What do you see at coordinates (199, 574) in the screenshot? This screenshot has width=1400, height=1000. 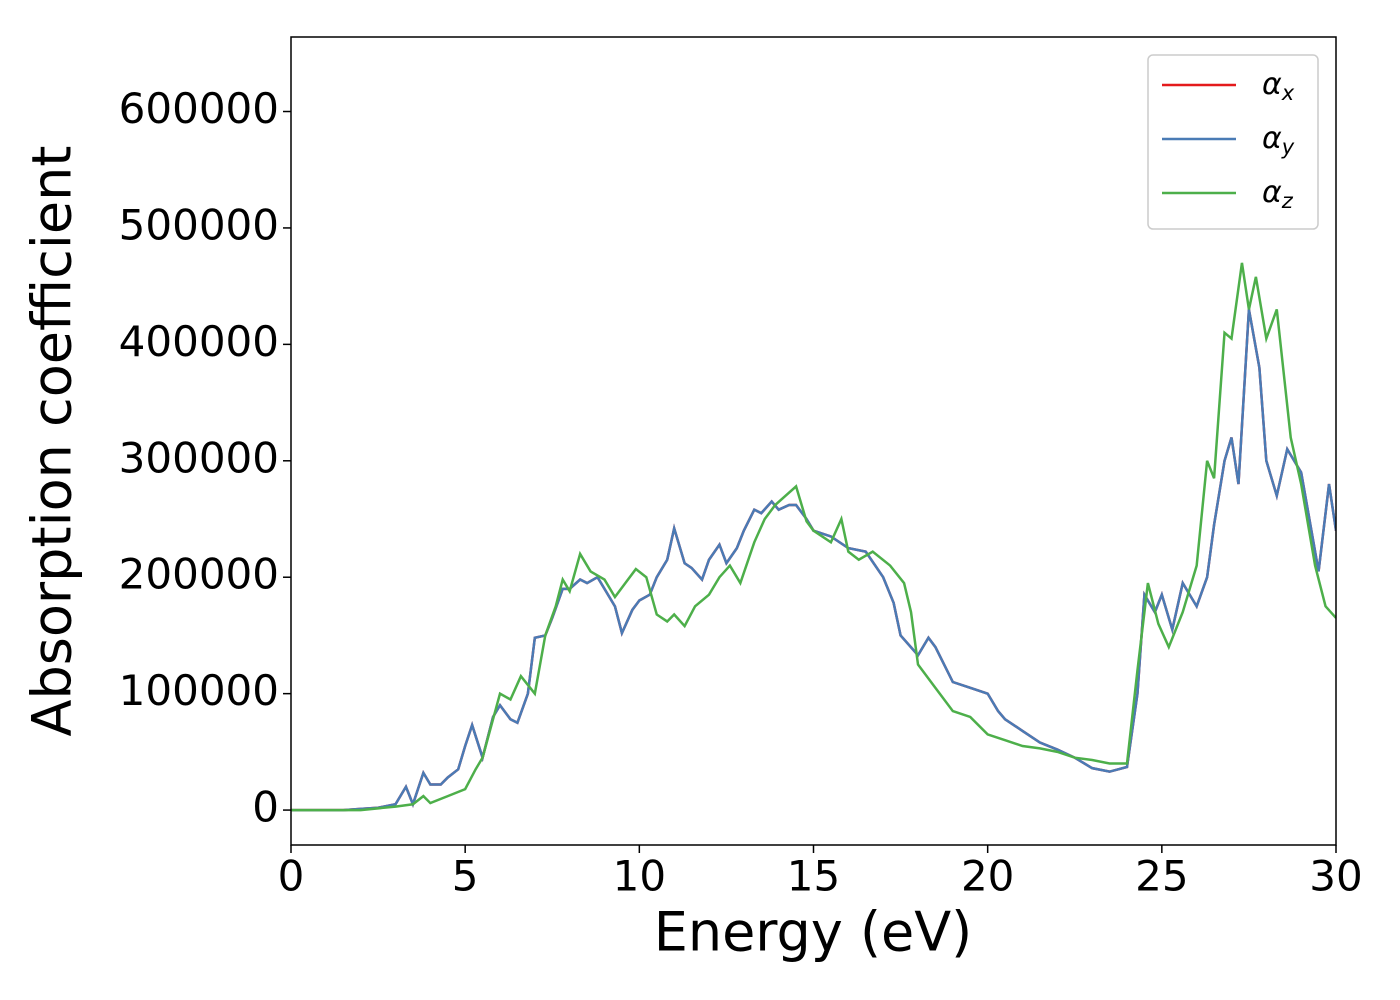 I see `y-tick-label: 200000` at bounding box center [199, 574].